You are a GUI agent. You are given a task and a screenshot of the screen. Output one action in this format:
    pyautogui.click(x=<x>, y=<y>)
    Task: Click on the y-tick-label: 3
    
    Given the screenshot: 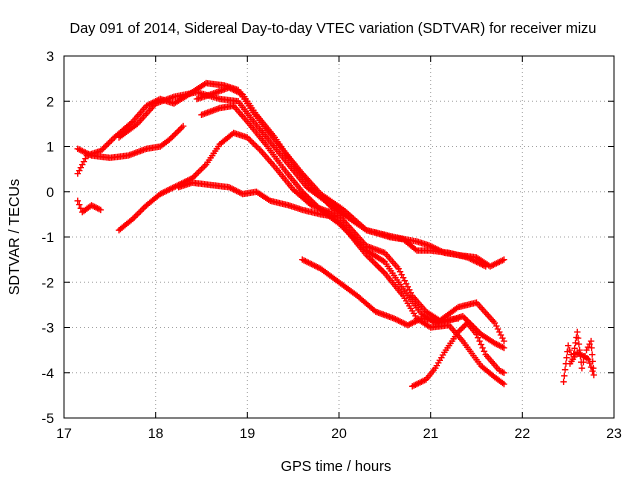 What is the action you would take?
    pyautogui.click(x=50, y=56)
    